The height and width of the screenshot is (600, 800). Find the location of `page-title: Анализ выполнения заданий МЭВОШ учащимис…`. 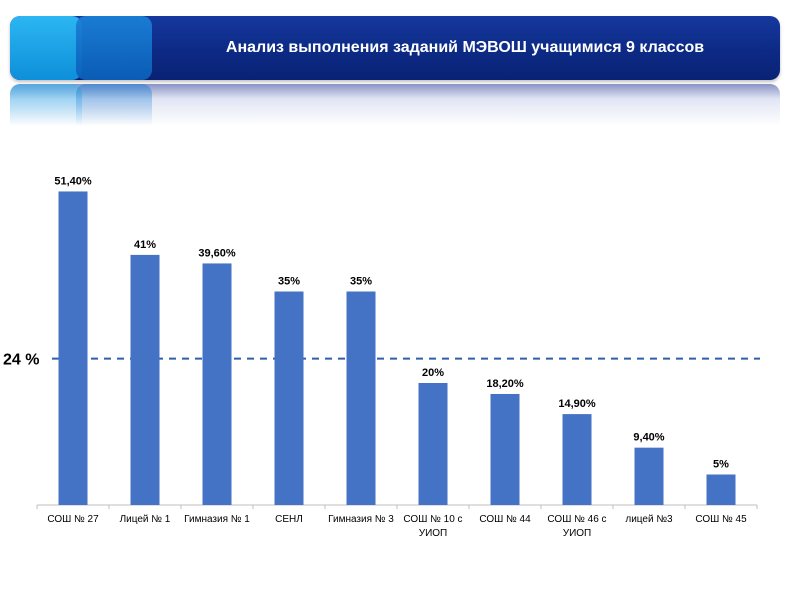

page-title: Анализ выполнения заданий МЭВОШ учащимис… is located at coordinates (465, 47).